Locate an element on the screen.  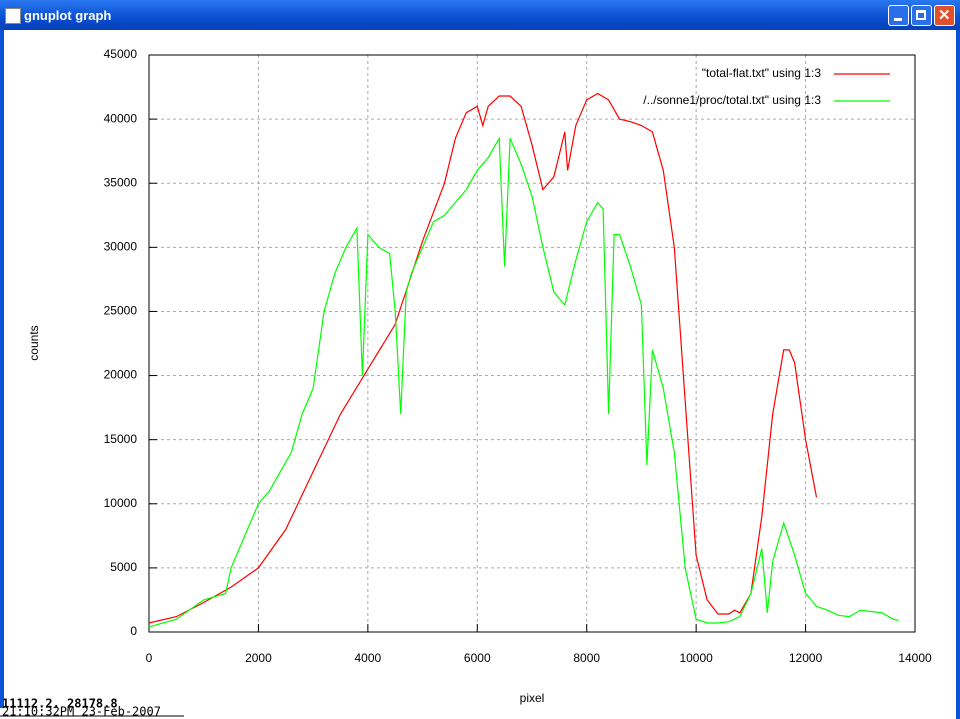
y-tick-label: 15000 is located at coordinates (121, 439).